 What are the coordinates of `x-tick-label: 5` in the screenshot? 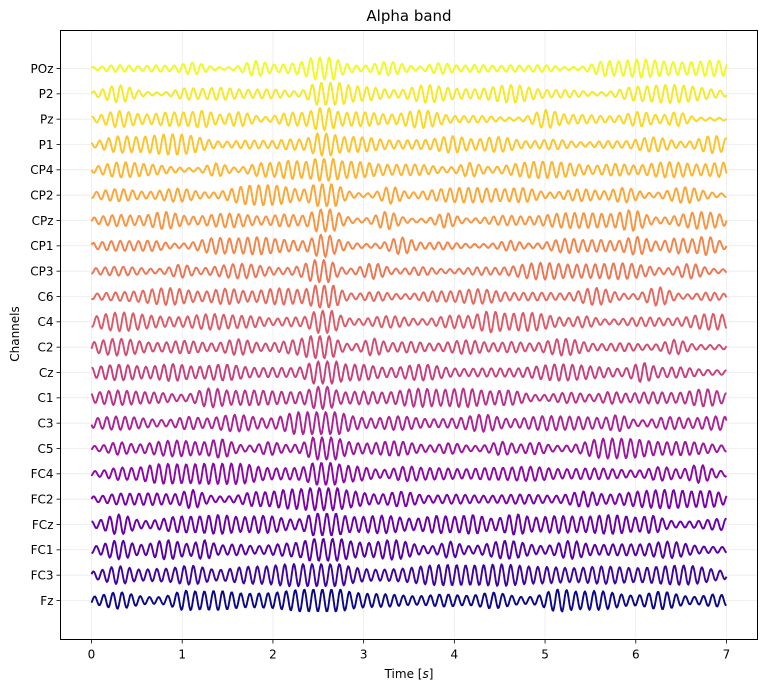 It's located at (545, 655).